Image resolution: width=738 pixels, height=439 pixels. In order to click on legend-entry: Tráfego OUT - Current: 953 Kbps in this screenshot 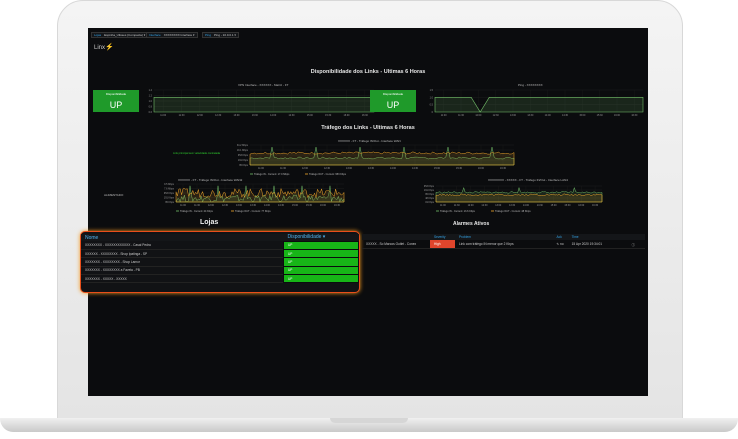, I will do `click(328, 174)`.